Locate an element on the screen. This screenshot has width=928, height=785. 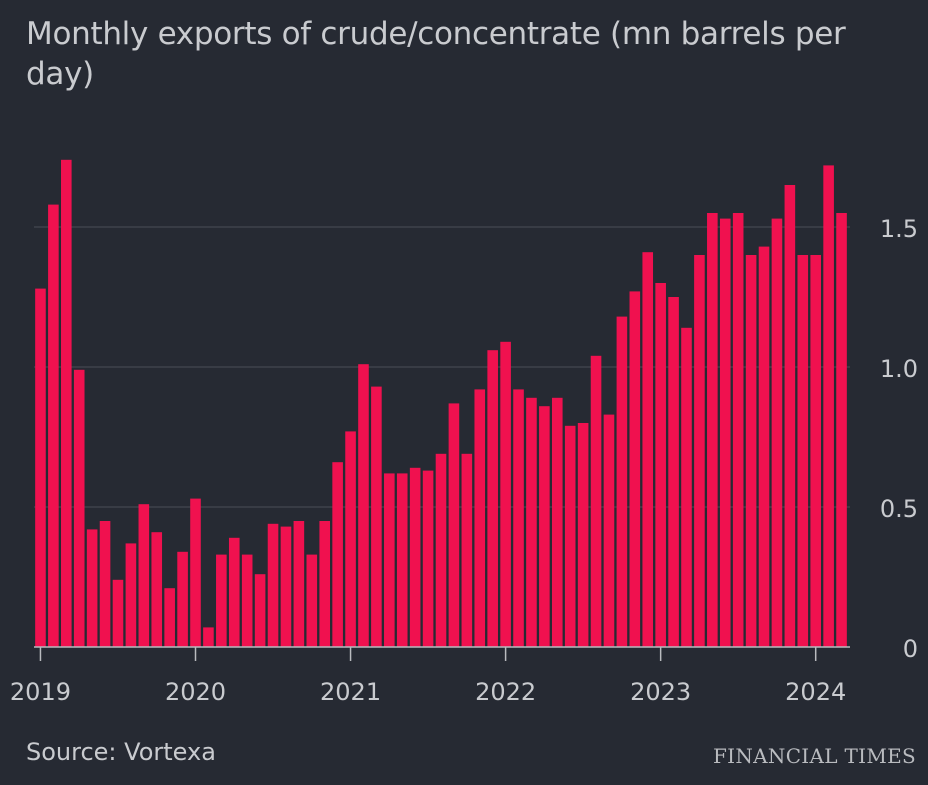
x-tick-label: 2020 is located at coordinates (195, 692).